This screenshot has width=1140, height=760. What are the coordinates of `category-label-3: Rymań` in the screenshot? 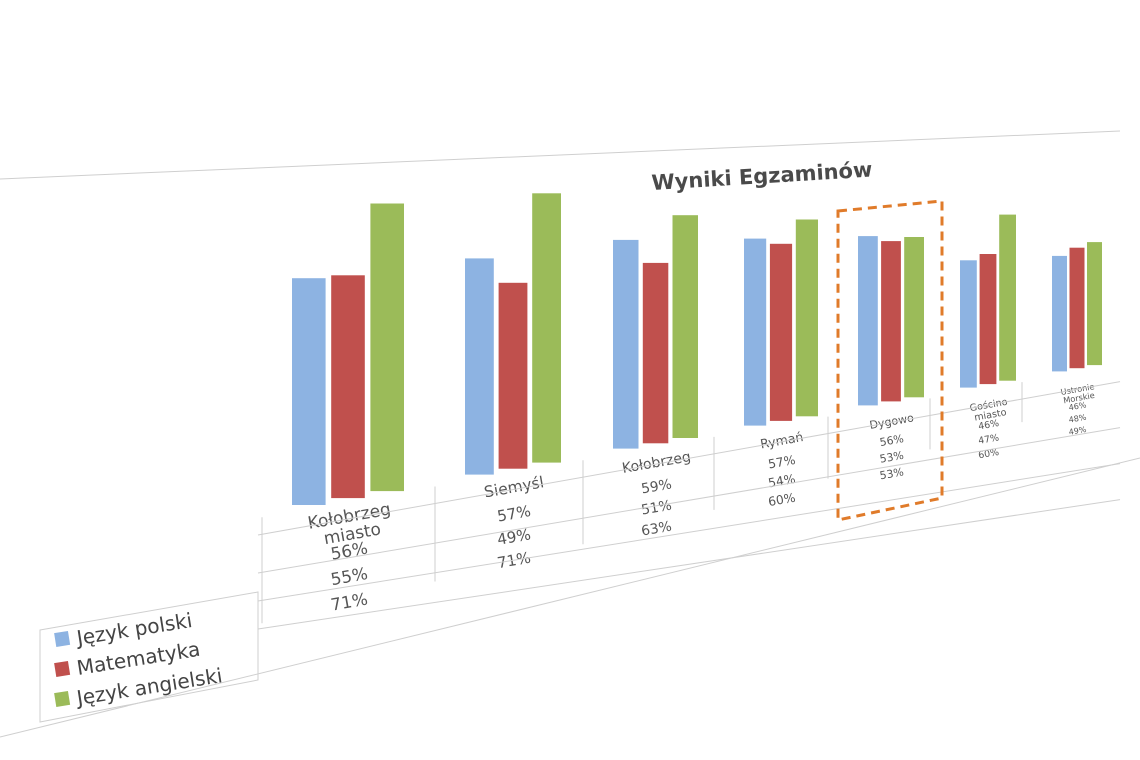 It's located at (781, 440).